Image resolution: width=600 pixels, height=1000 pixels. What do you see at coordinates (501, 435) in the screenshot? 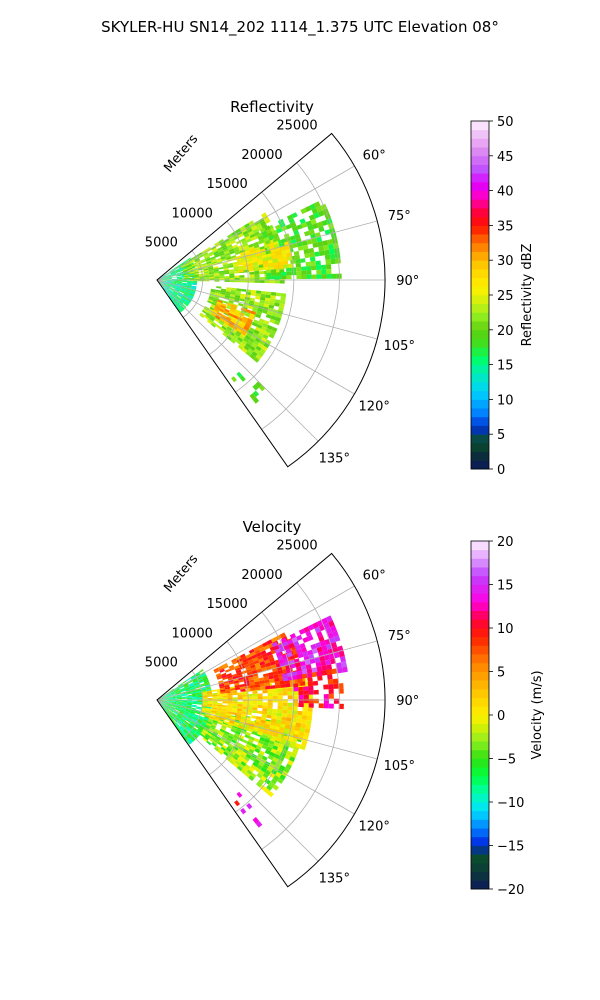
I see `reflectivity-colorbar-tick-label: 5` at bounding box center [501, 435].